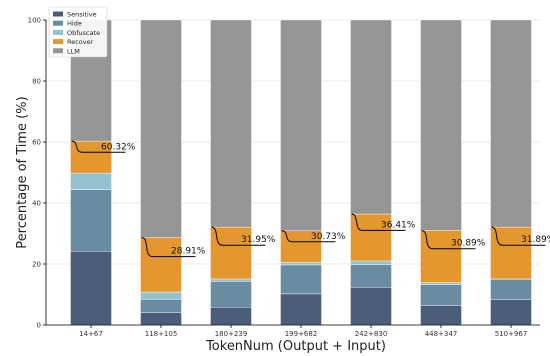 Image resolution: width=550 pixels, height=356 pixels. I want to click on percentage-label: 28.91%, so click(188, 252).